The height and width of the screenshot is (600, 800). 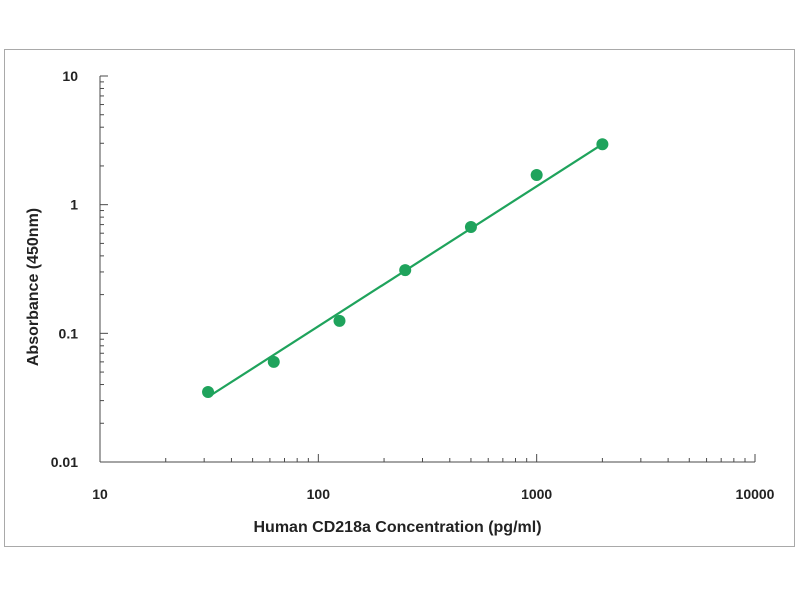 What do you see at coordinates (319, 494) in the screenshot?
I see `x-tick-label: 100` at bounding box center [319, 494].